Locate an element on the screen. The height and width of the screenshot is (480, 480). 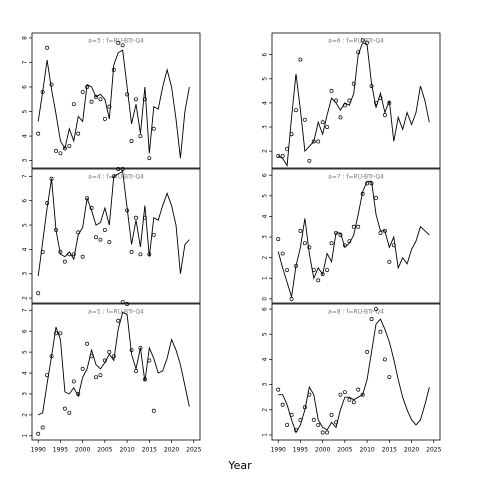
panel-title: a=5 : f=RU-BTr-Q4 is located at coordinates (116, 312).